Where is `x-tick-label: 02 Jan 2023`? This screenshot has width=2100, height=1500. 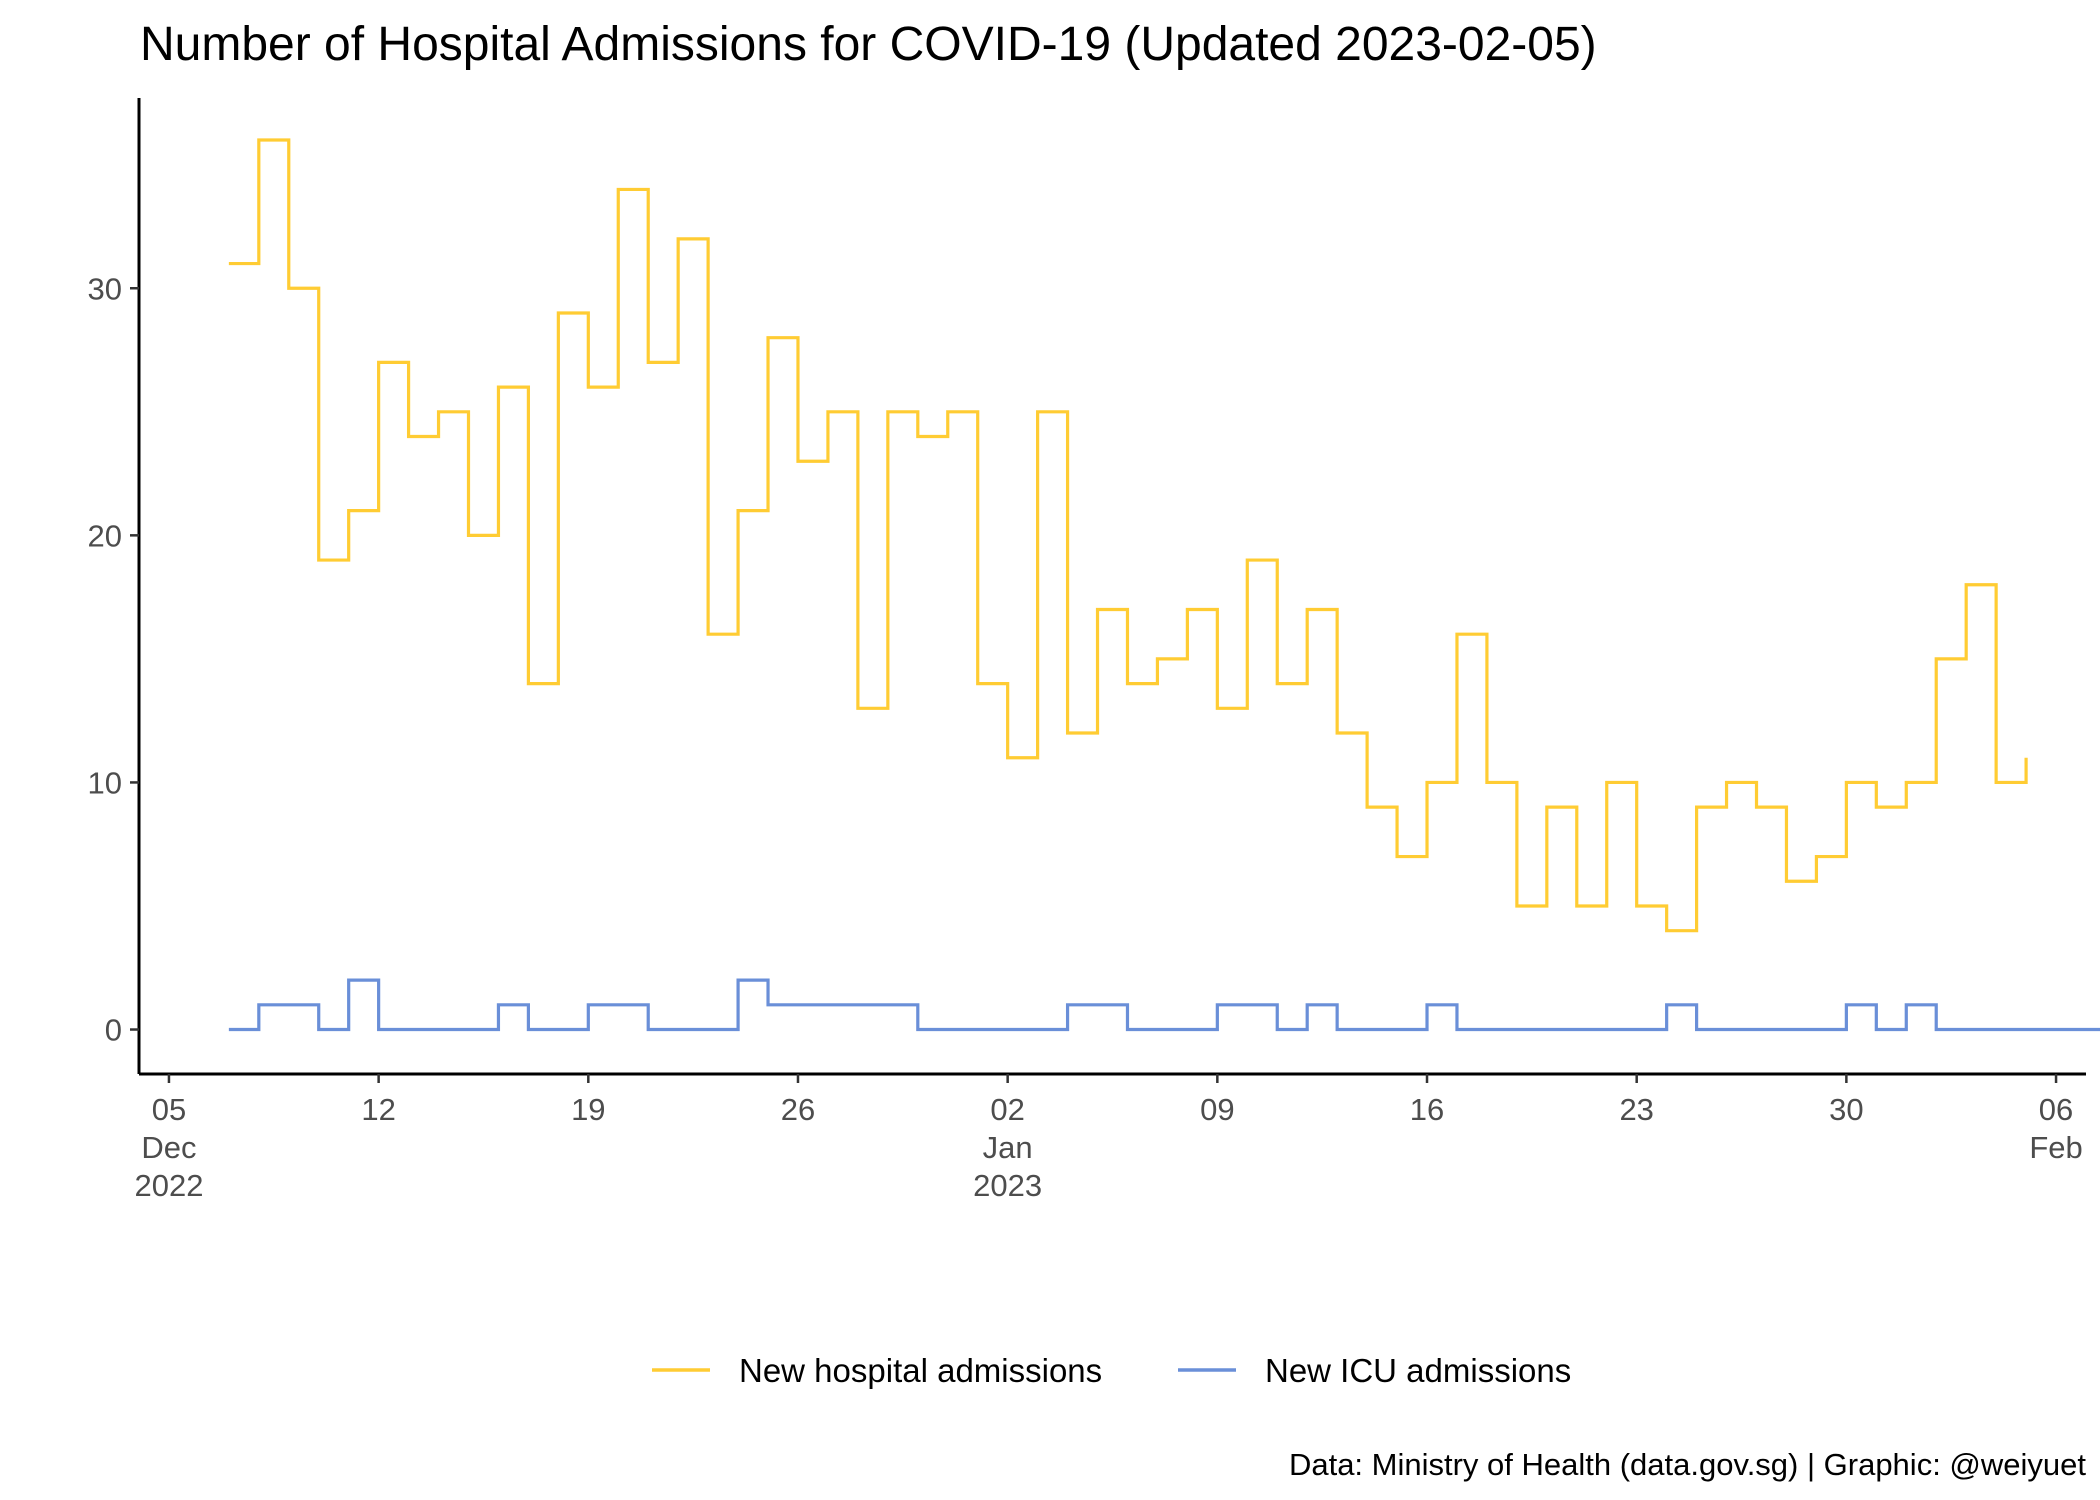
x-tick-label: 02 Jan 2023 is located at coordinates (1007, 1147).